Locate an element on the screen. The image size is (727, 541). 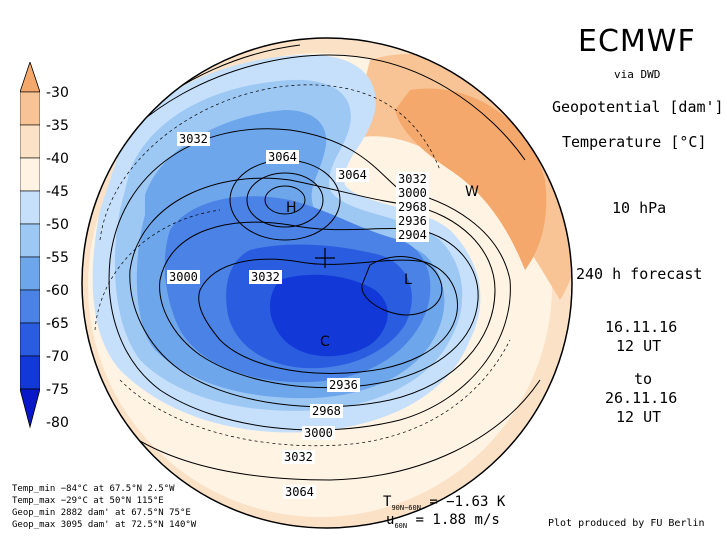
cold-center-mark: C is located at coordinates (325, 342).